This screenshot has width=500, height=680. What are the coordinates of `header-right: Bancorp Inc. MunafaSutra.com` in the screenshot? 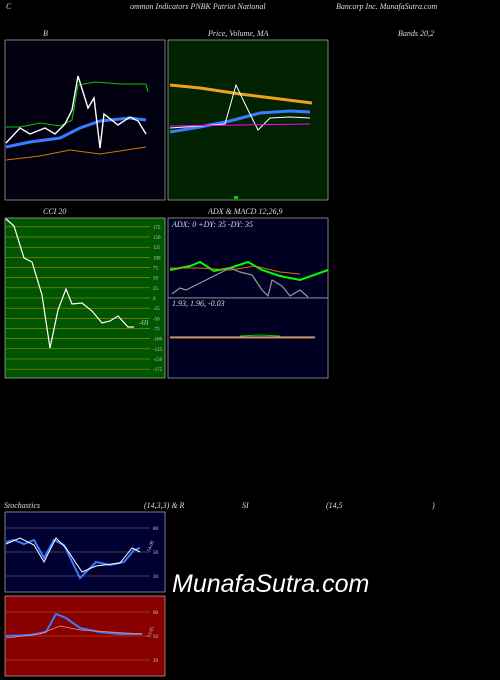 It's located at (387, 6).